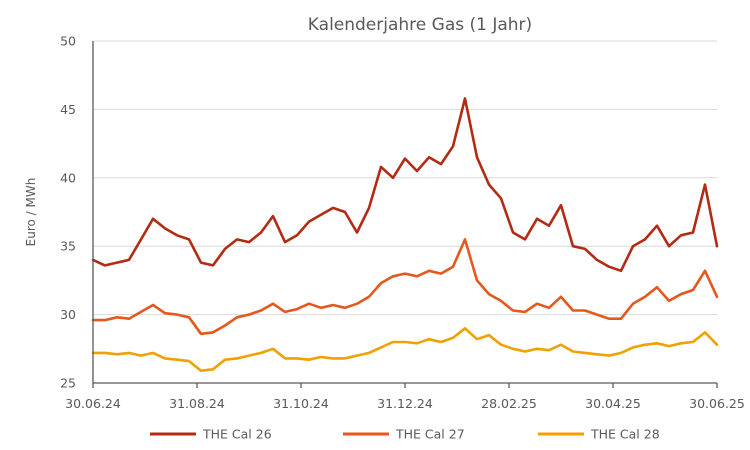 The height and width of the screenshot is (450, 750). I want to click on legend-label: THE Cal 28, so click(625, 434).